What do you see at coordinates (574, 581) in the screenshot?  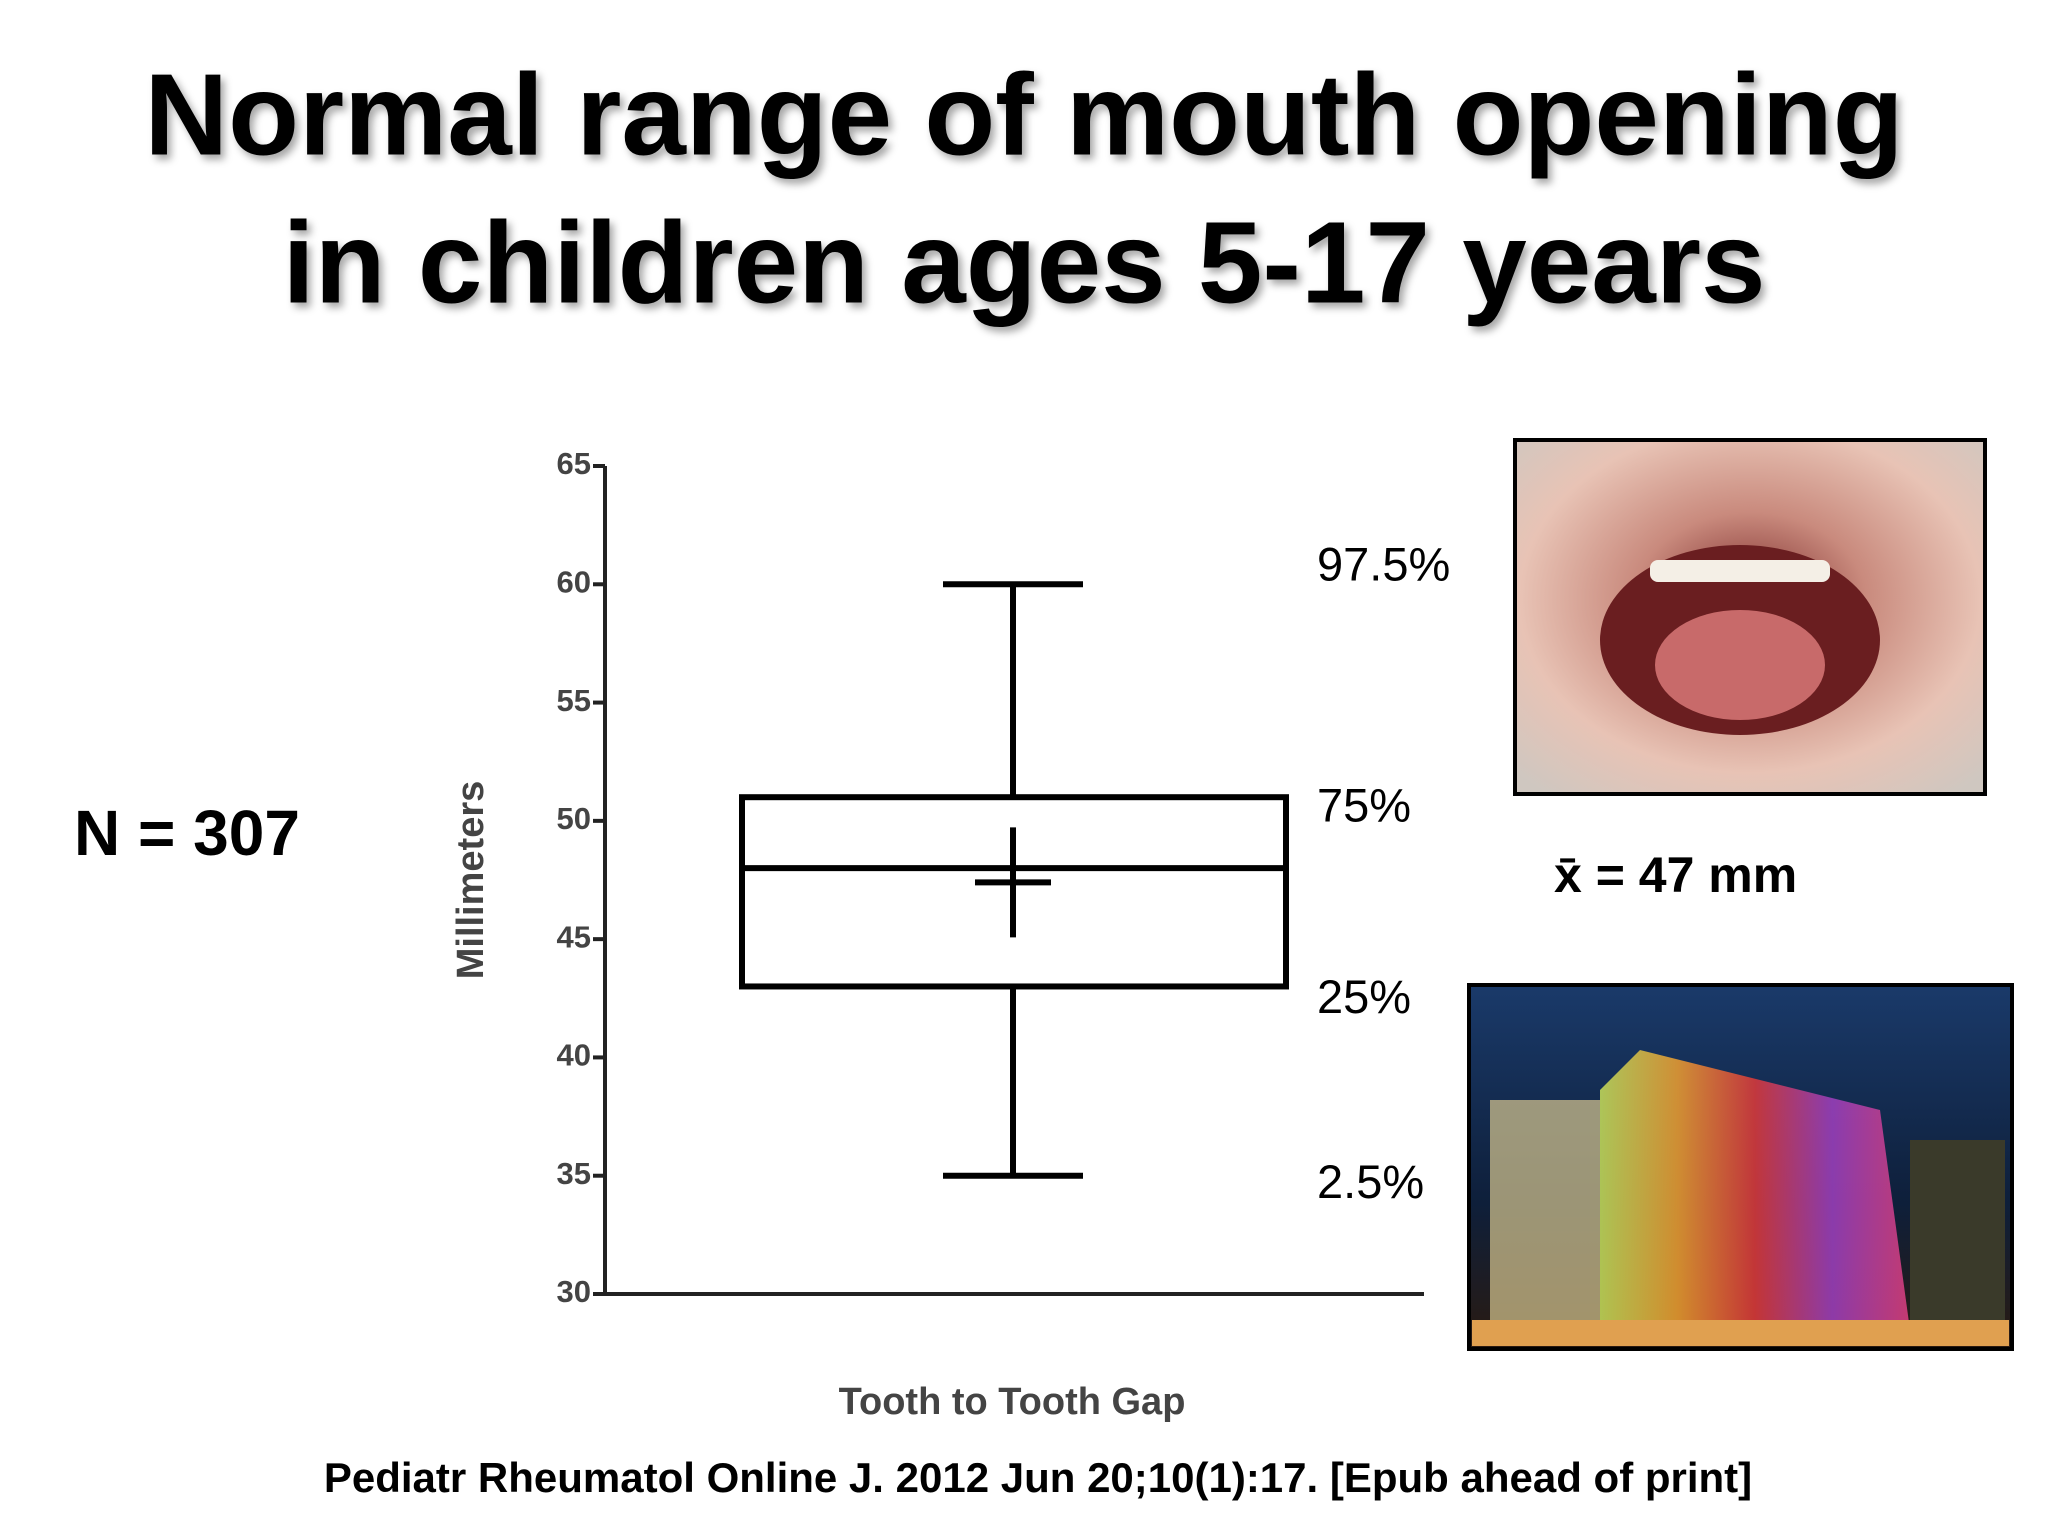 I see `y-tick-label: 60` at bounding box center [574, 581].